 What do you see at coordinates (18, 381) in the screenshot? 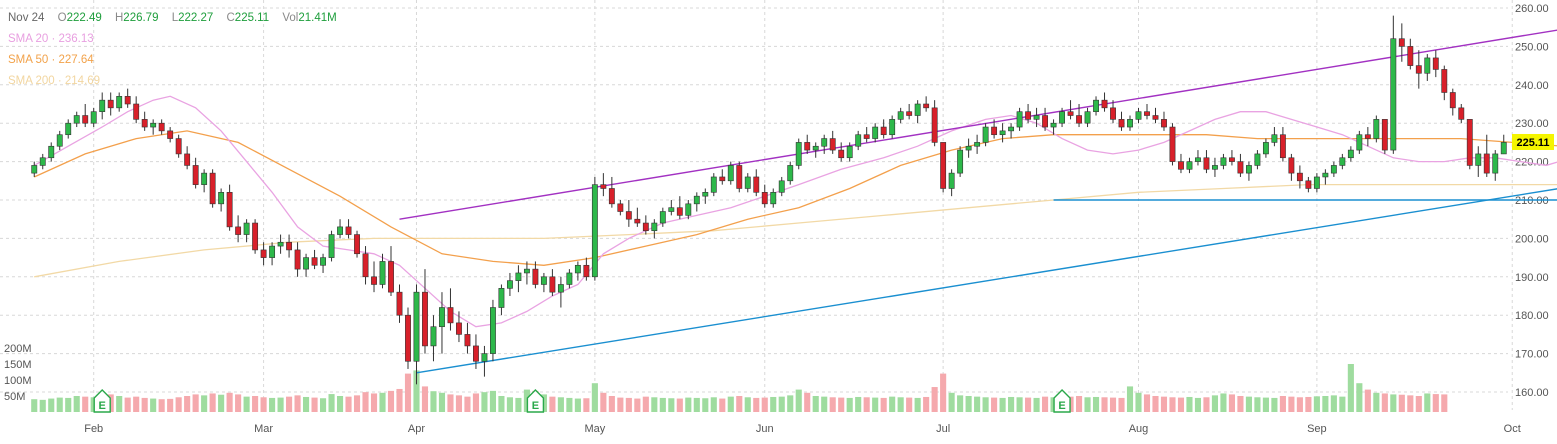
I see `volume-tick-label: 100M` at bounding box center [18, 381].